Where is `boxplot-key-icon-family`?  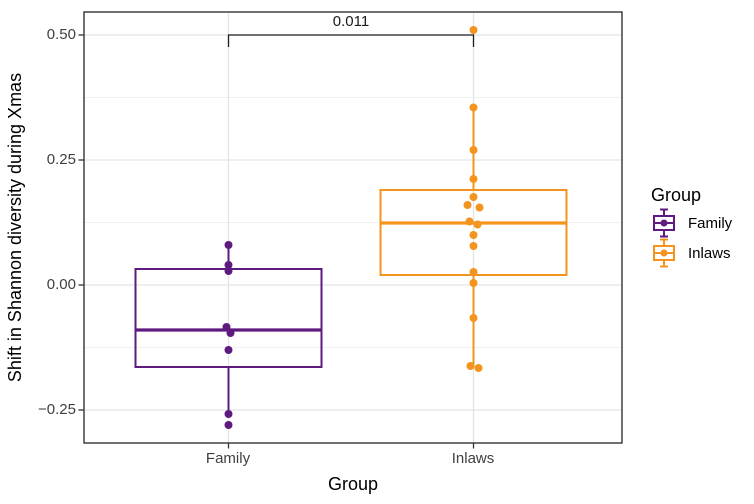 boxplot-key-icon-family is located at coordinates (664, 223).